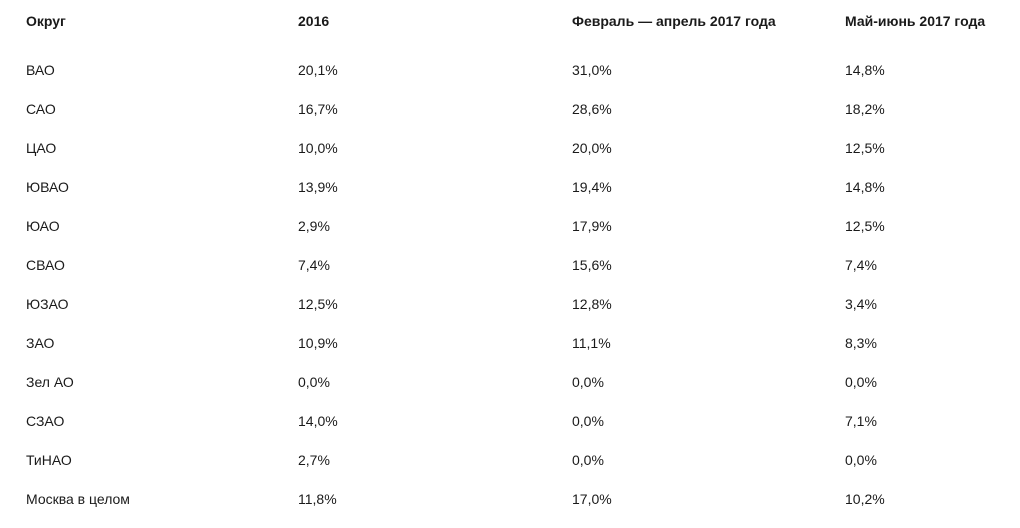 The image size is (1020, 528). I want to click on table-row: СЗАО 14,0% 0,0% 7,1%, so click(510, 430).